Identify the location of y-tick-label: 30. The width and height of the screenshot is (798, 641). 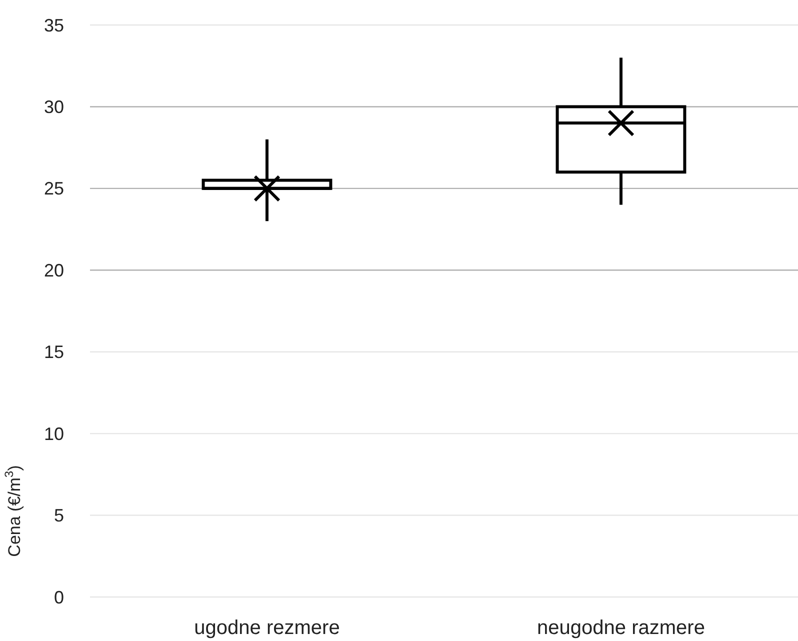
(54, 107).